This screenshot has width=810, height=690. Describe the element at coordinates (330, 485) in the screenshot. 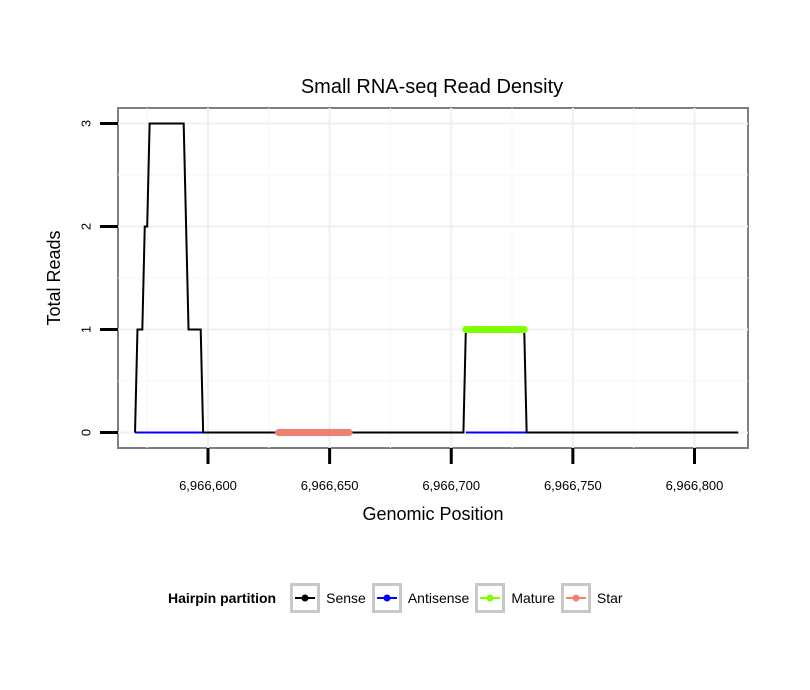

I see `x-tick-label: 6,966,650` at that location.